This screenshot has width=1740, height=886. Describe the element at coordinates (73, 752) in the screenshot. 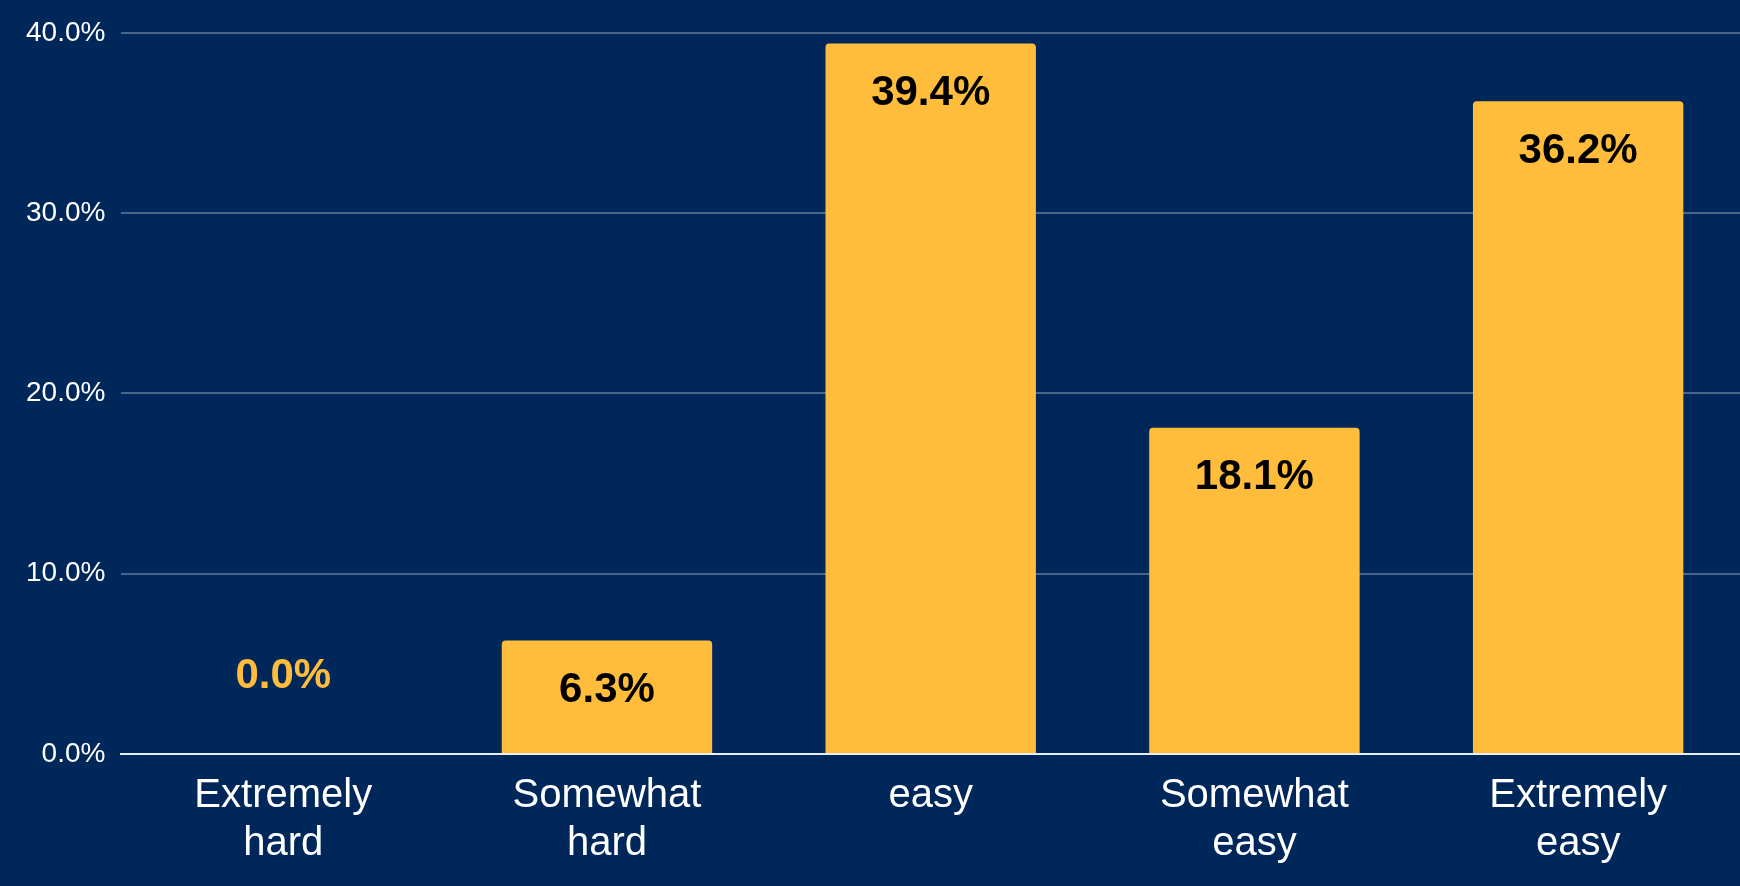

I see `y-tick-label: 0.0%` at that location.